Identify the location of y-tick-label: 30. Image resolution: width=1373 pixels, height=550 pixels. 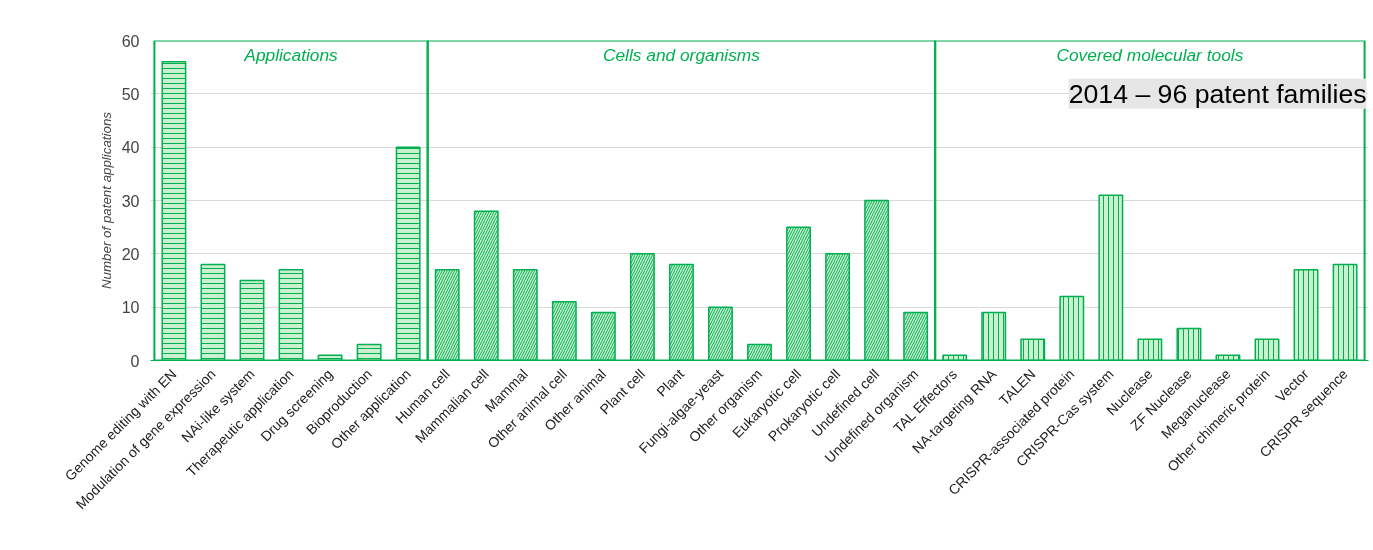
(130, 201).